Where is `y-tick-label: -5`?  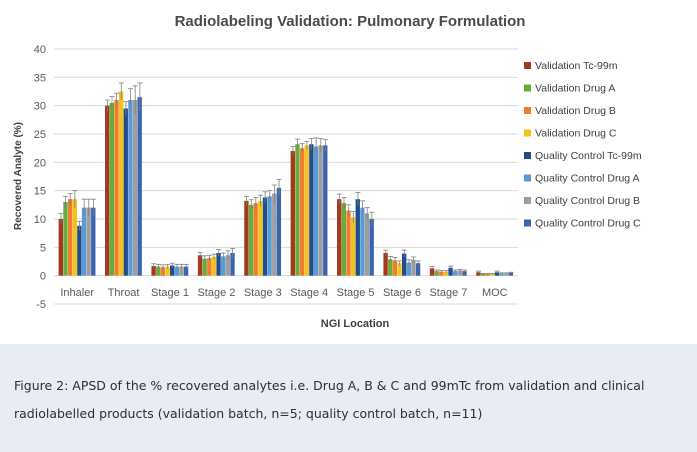
y-tick-label: -5 is located at coordinates (41, 305).